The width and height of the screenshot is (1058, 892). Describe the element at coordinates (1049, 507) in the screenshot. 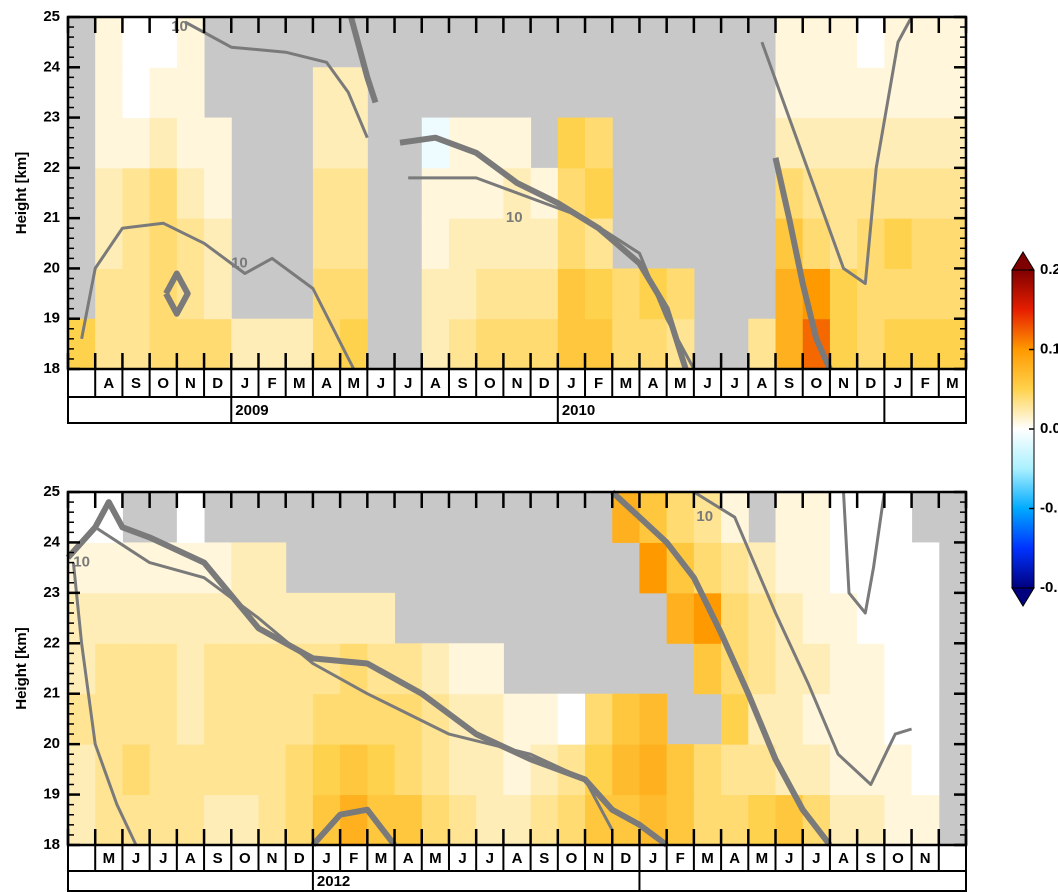

I see `colorbar-tick-label: -0.1` at that location.